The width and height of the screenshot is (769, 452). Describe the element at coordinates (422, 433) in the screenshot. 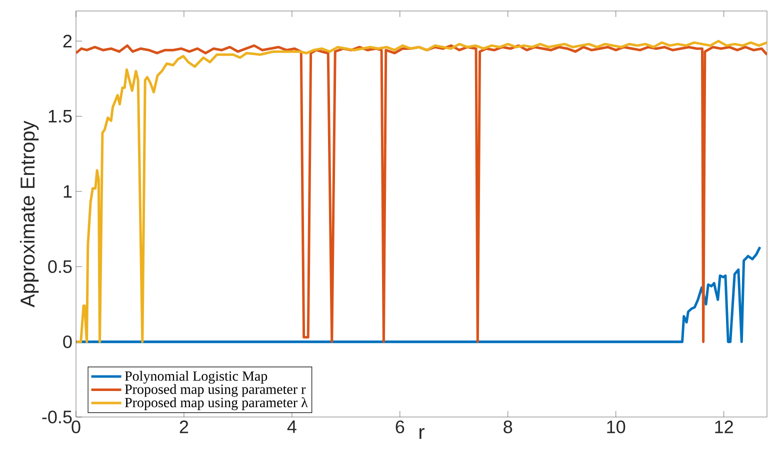

I see `x-axis-title: r` at that location.